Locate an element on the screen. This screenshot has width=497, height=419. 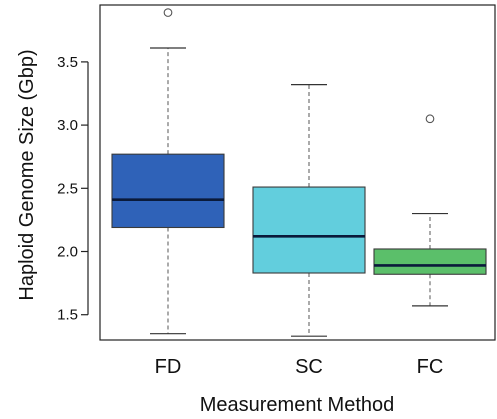
y-tick-label: 1.5 is located at coordinates (67, 315).